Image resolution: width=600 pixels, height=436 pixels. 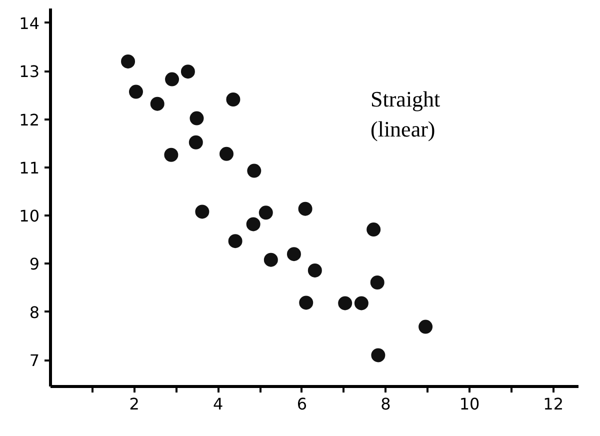 I want to click on annotation: Straight (linear), so click(x=405, y=114).